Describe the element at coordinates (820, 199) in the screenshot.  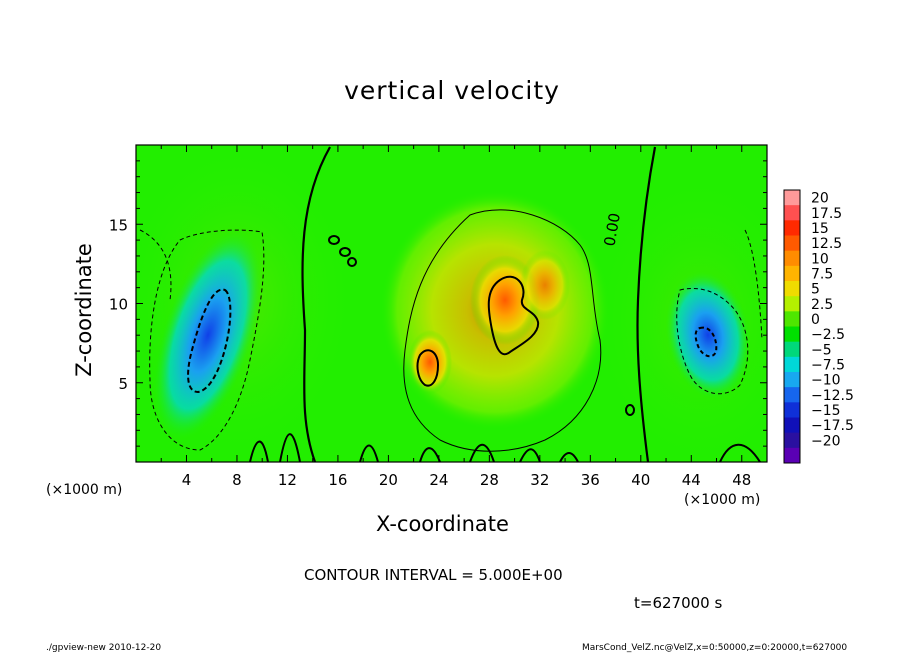
I see `colorbar-label: 20` at that location.